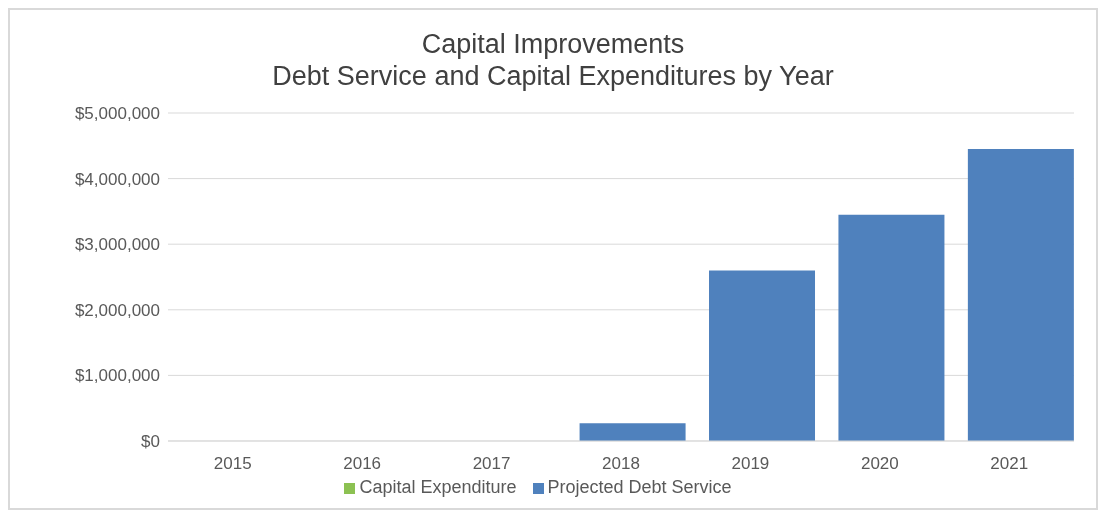 This screenshot has width=1106, height=518. What do you see at coordinates (117, 376) in the screenshot?
I see `y-tick-label: $1,000,000` at bounding box center [117, 376].